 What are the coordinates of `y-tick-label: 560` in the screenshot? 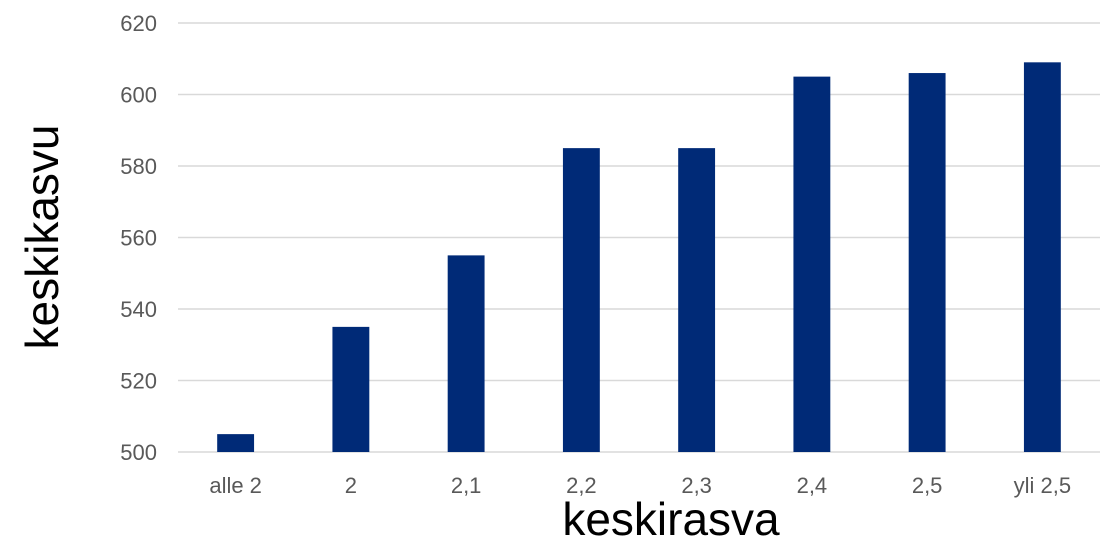 It's located at (138, 238).